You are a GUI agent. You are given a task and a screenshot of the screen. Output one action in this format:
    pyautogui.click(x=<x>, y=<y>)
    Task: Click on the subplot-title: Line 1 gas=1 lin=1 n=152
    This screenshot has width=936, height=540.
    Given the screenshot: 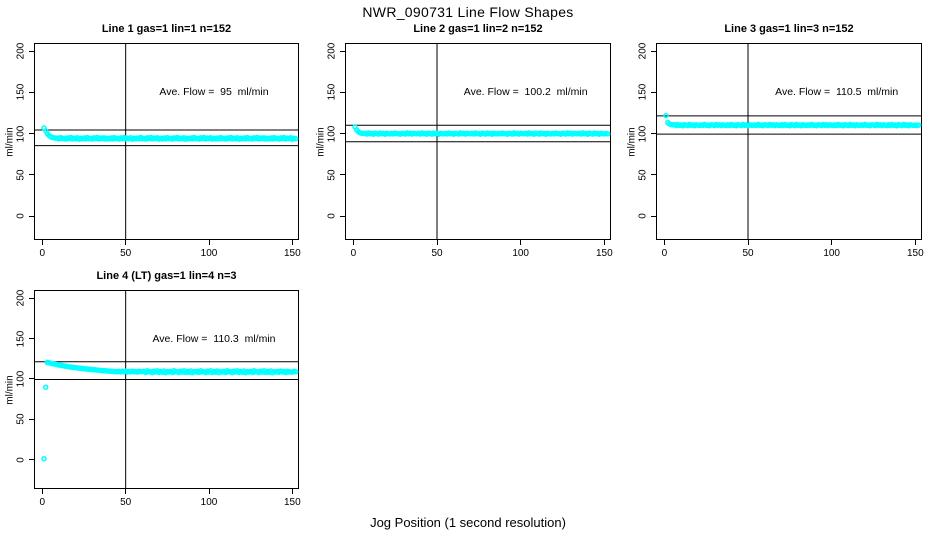 What is the action you would take?
    pyautogui.click(x=166, y=29)
    